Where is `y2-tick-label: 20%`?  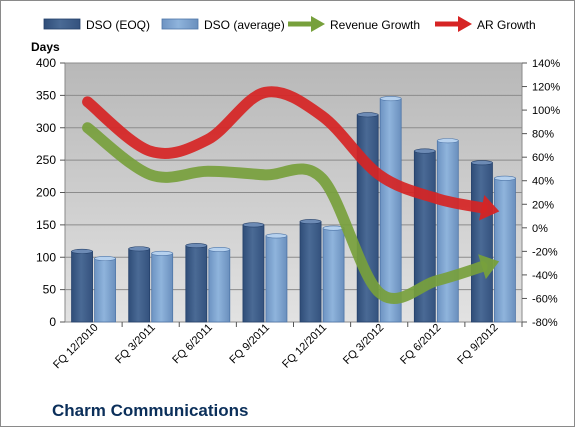 y2-tick-label: 20% is located at coordinates (543, 205).